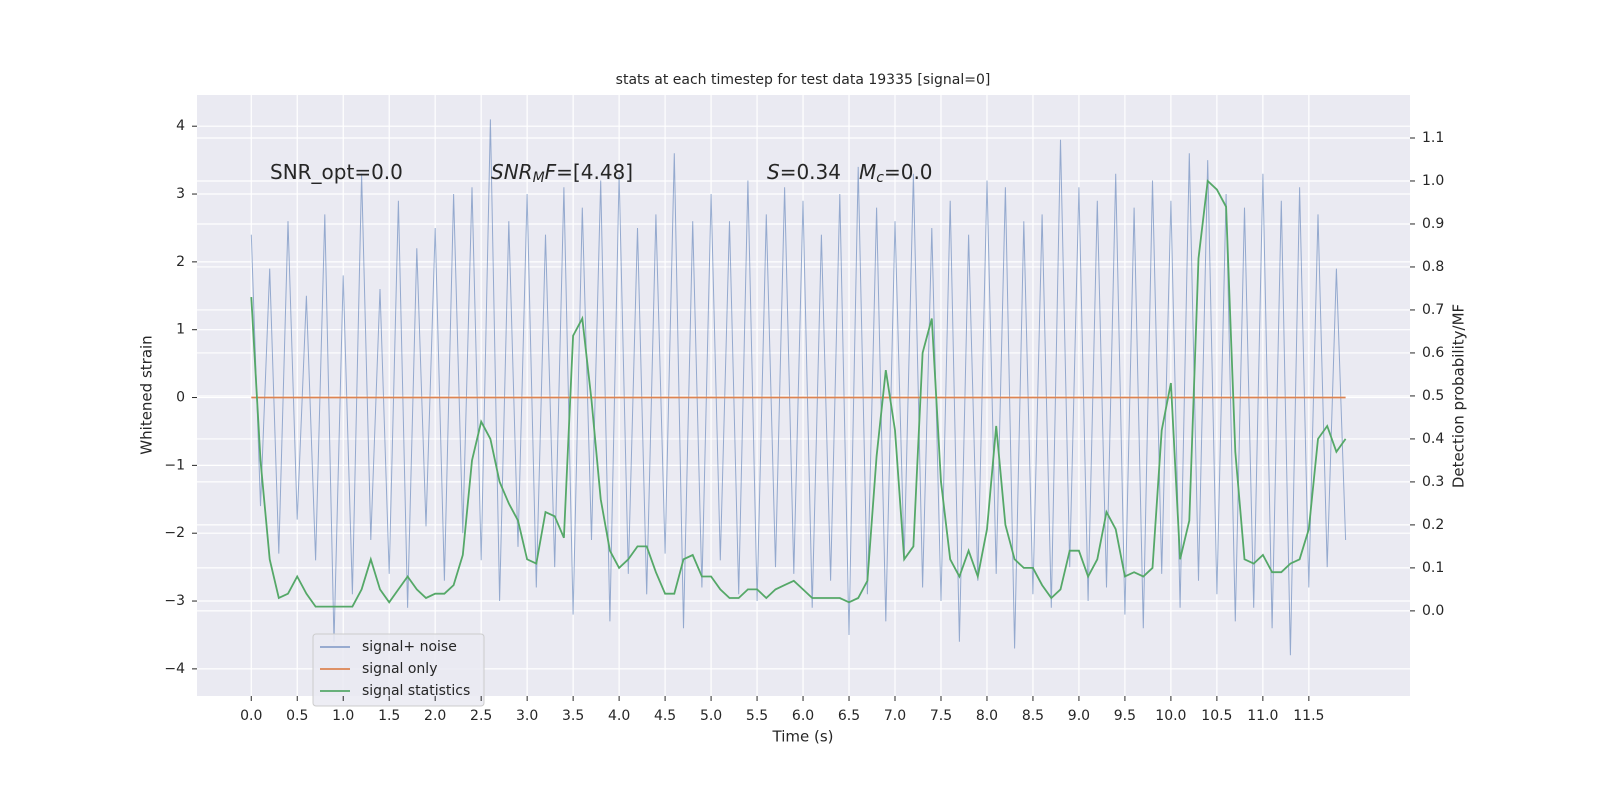 Image resolution: width=1600 pixels, height=804 pixels. Describe the element at coordinates (180, 262) in the screenshot. I see `y-tick-label: 2` at that location.